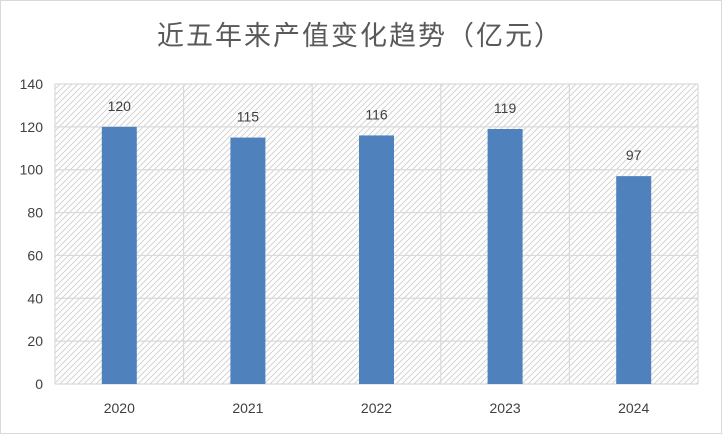  Describe the element at coordinates (376, 114) in the screenshot. I see `data-label: 116` at that location.